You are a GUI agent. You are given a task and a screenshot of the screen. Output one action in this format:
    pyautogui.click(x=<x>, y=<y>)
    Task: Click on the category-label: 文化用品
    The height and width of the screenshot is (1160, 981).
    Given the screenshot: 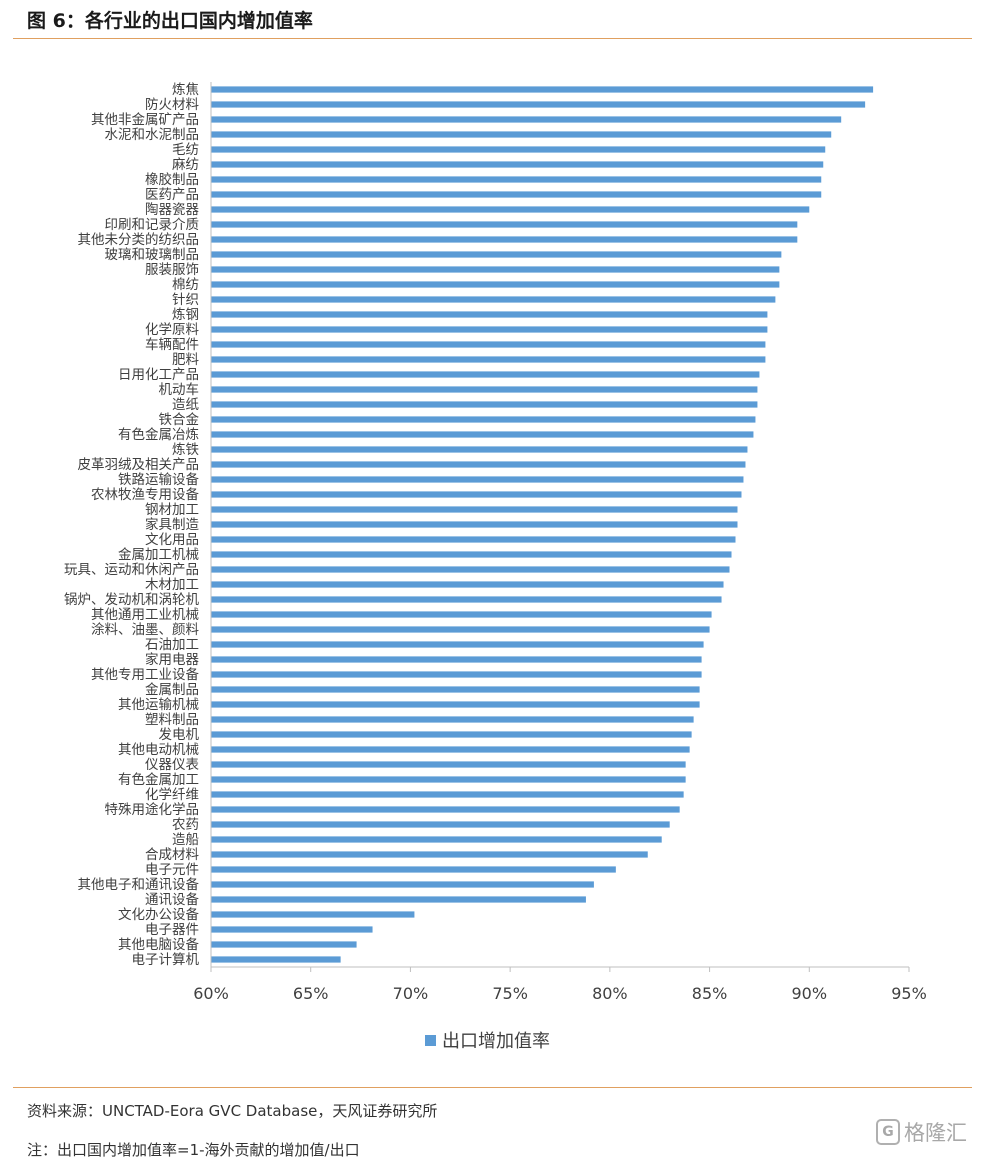 What is the action you would take?
    pyautogui.click(x=172, y=540)
    